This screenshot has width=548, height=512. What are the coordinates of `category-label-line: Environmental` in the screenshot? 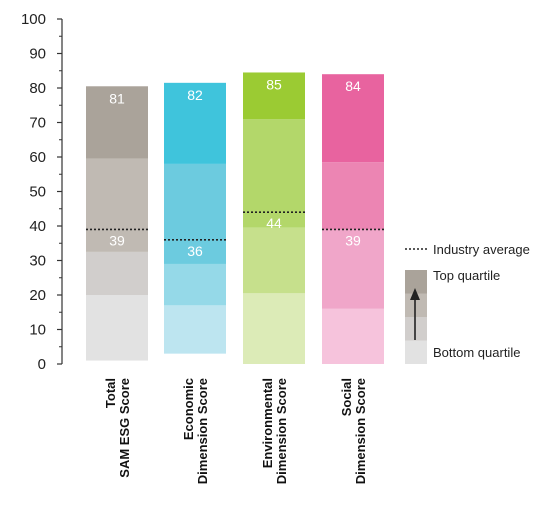 It's located at (267, 423).